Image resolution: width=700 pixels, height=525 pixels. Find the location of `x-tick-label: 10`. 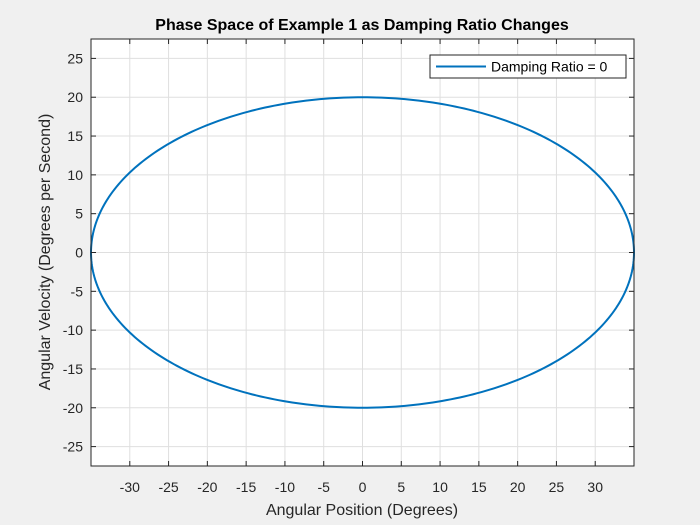

x-tick-label: 10 is located at coordinates (440, 487).